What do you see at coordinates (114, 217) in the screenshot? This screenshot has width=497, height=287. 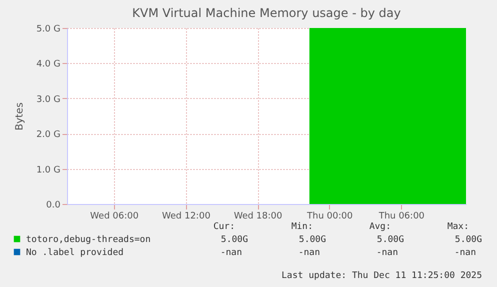 I see `x-tick-label: Wed 06:00` at bounding box center [114, 217].